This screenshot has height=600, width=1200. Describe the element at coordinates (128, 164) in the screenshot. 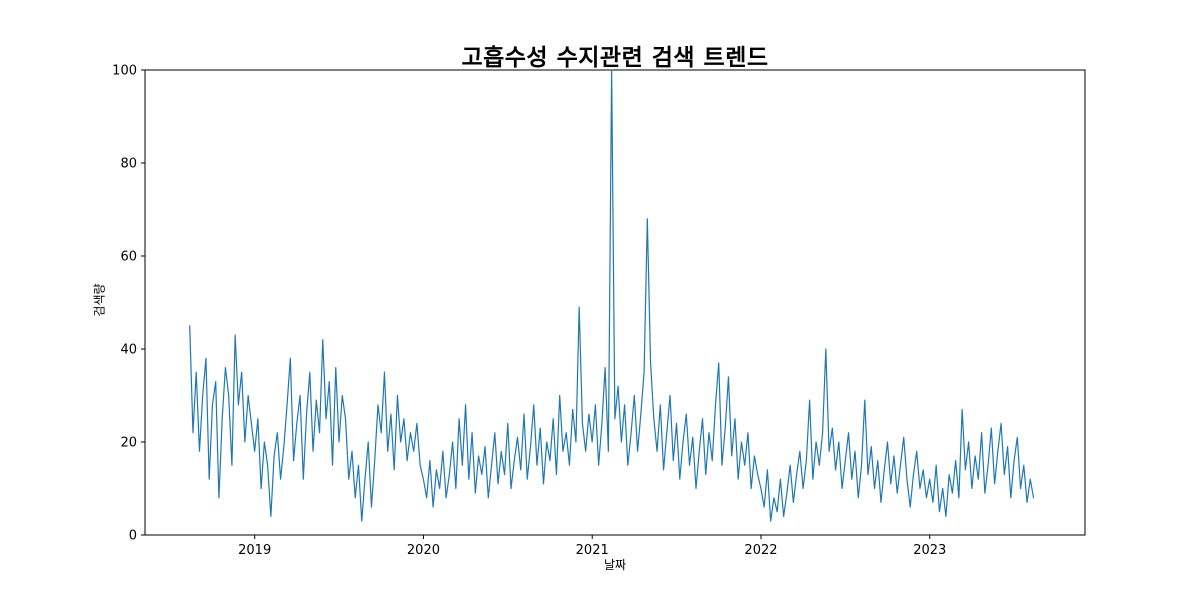

I see `y-tick-label: 80` at that location.